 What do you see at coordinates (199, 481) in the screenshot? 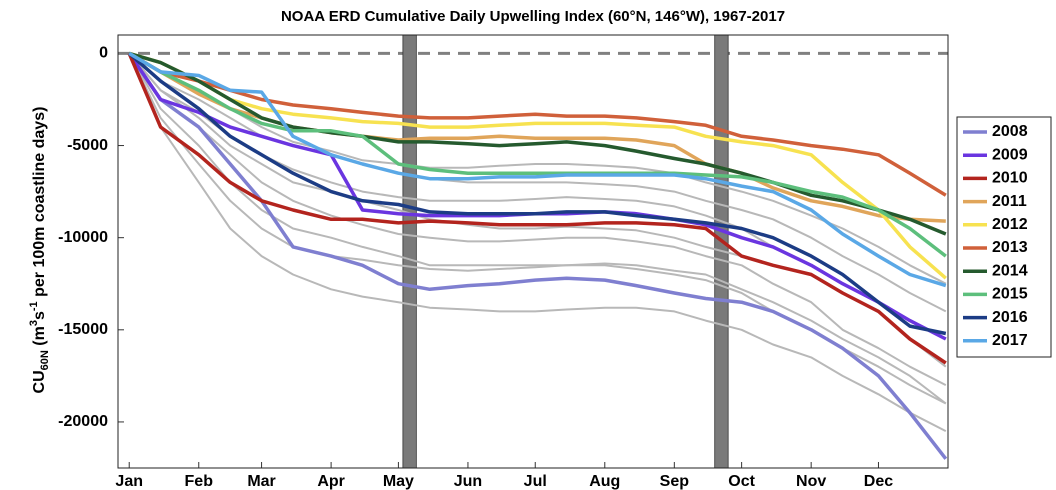
I see `x-tick-label: Feb` at bounding box center [199, 481].